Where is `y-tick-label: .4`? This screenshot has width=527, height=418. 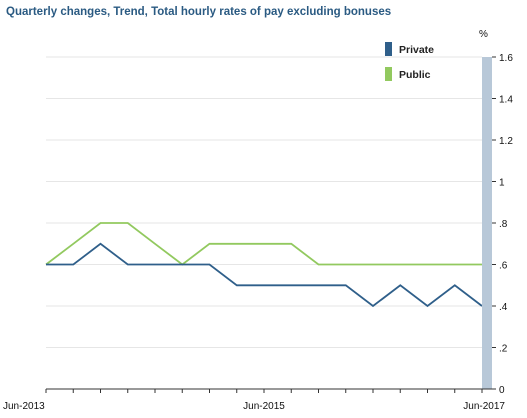
y-tick-label: .4 is located at coordinates (503, 307).